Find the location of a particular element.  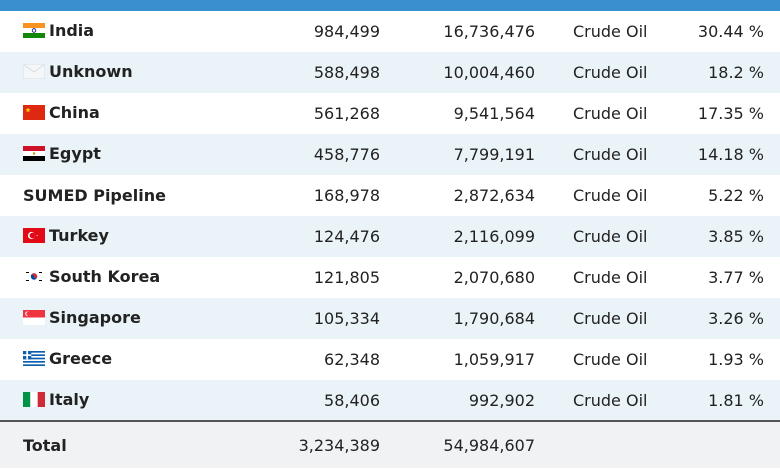

country-name: China is located at coordinates (74, 112).